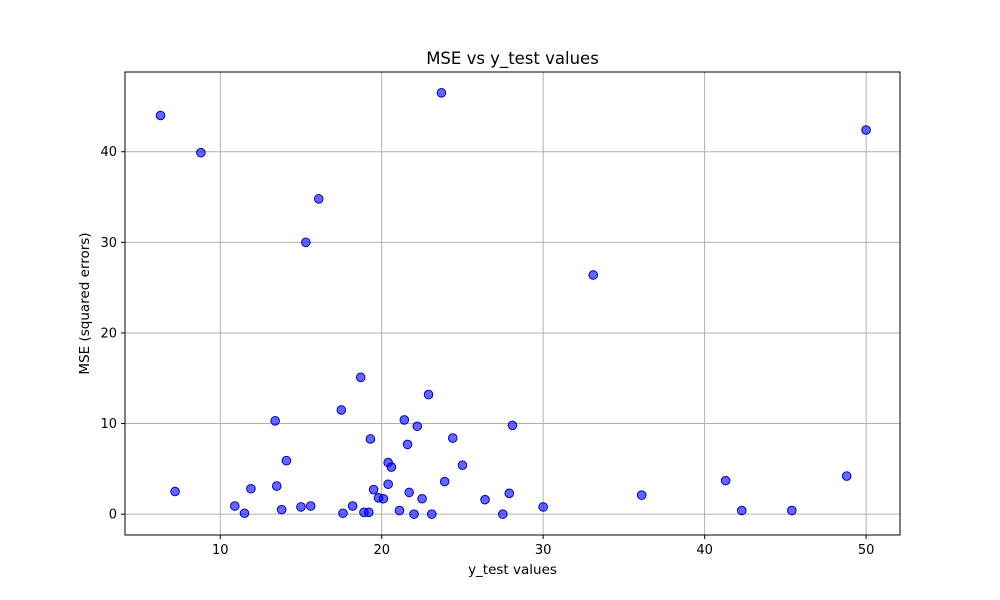 Image resolution: width=1000 pixels, height=600 pixels. What do you see at coordinates (108, 424) in the screenshot?
I see `y-tick-label: 10` at bounding box center [108, 424].